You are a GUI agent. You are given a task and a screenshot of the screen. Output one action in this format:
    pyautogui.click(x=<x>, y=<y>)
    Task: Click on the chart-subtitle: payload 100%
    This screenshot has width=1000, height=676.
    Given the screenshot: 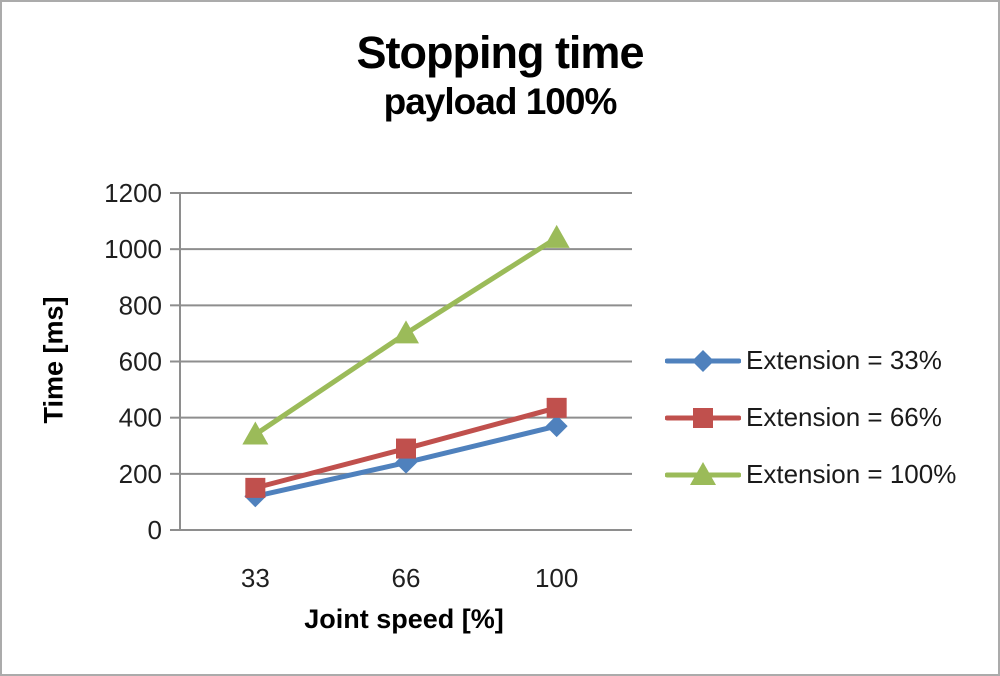 What is the action you would take?
    pyautogui.click(x=500, y=101)
    